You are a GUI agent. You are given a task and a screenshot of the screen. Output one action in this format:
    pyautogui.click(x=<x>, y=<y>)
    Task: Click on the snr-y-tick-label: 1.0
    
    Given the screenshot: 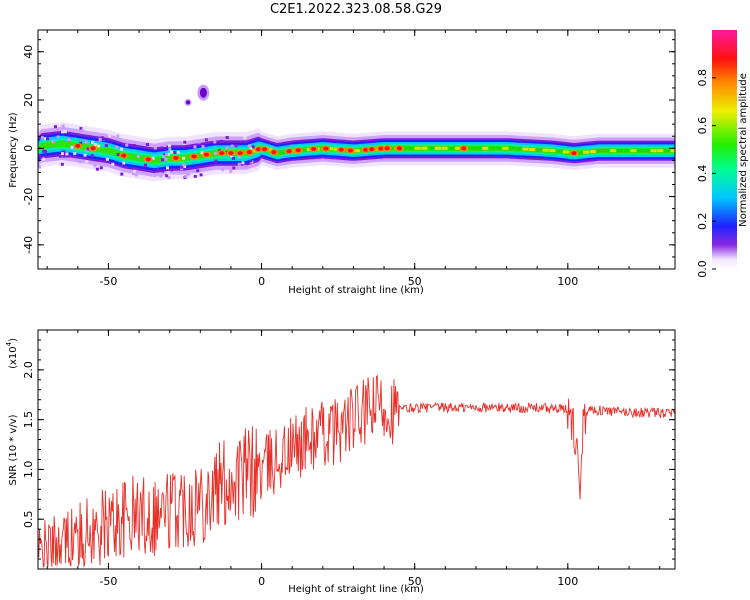 What is the action you would take?
    pyautogui.click(x=28, y=470)
    